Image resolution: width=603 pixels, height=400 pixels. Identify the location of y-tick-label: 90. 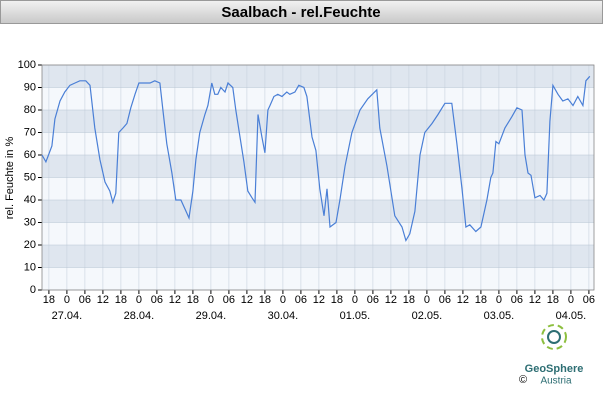
(30, 87).